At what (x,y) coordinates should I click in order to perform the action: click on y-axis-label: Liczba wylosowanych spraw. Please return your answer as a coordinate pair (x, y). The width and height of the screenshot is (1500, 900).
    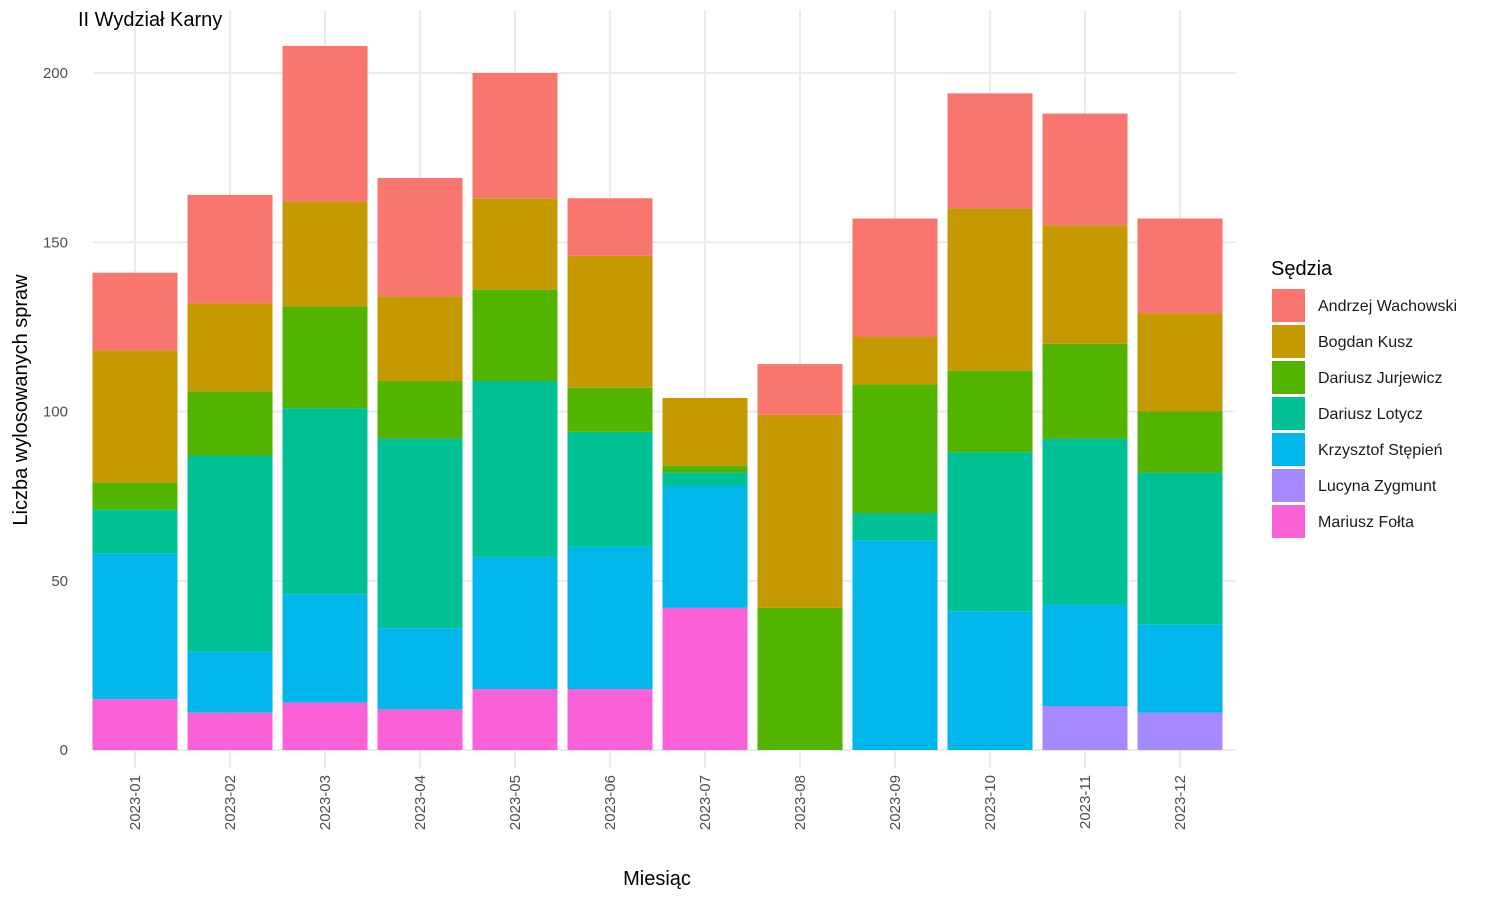
    Looking at the image, I should click on (21, 400).